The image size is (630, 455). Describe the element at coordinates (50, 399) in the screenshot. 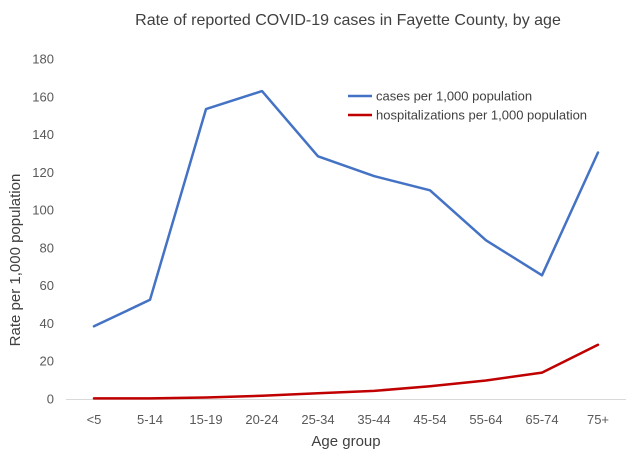

I see `y-tick-label: 0` at that location.